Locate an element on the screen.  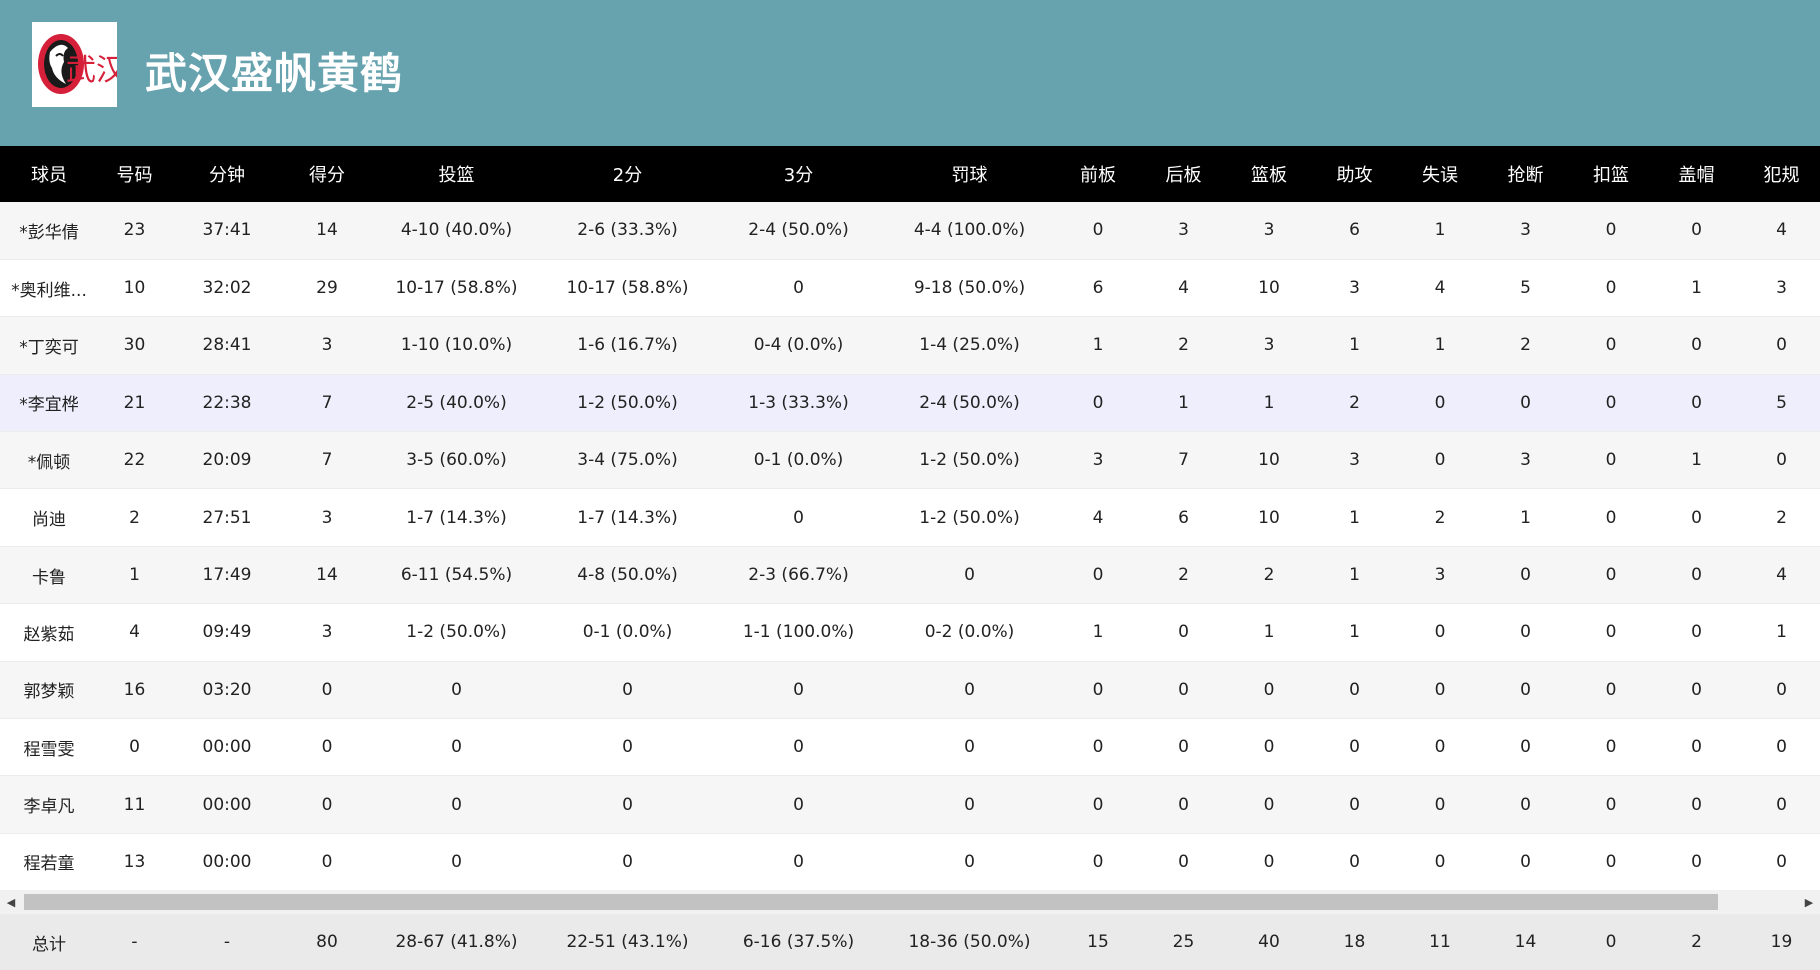
totals-cell: 40 is located at coordinates (1269, 942).